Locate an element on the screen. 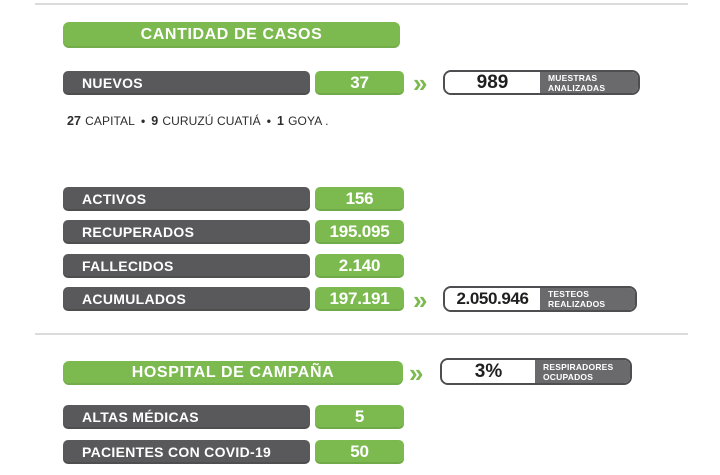 Image resolution: width=720 pixels, height=475 pixels. testeos-realizados-badge: 2.050.946 TESTEOS REALIZADOS is located at coordinates (540, 299).